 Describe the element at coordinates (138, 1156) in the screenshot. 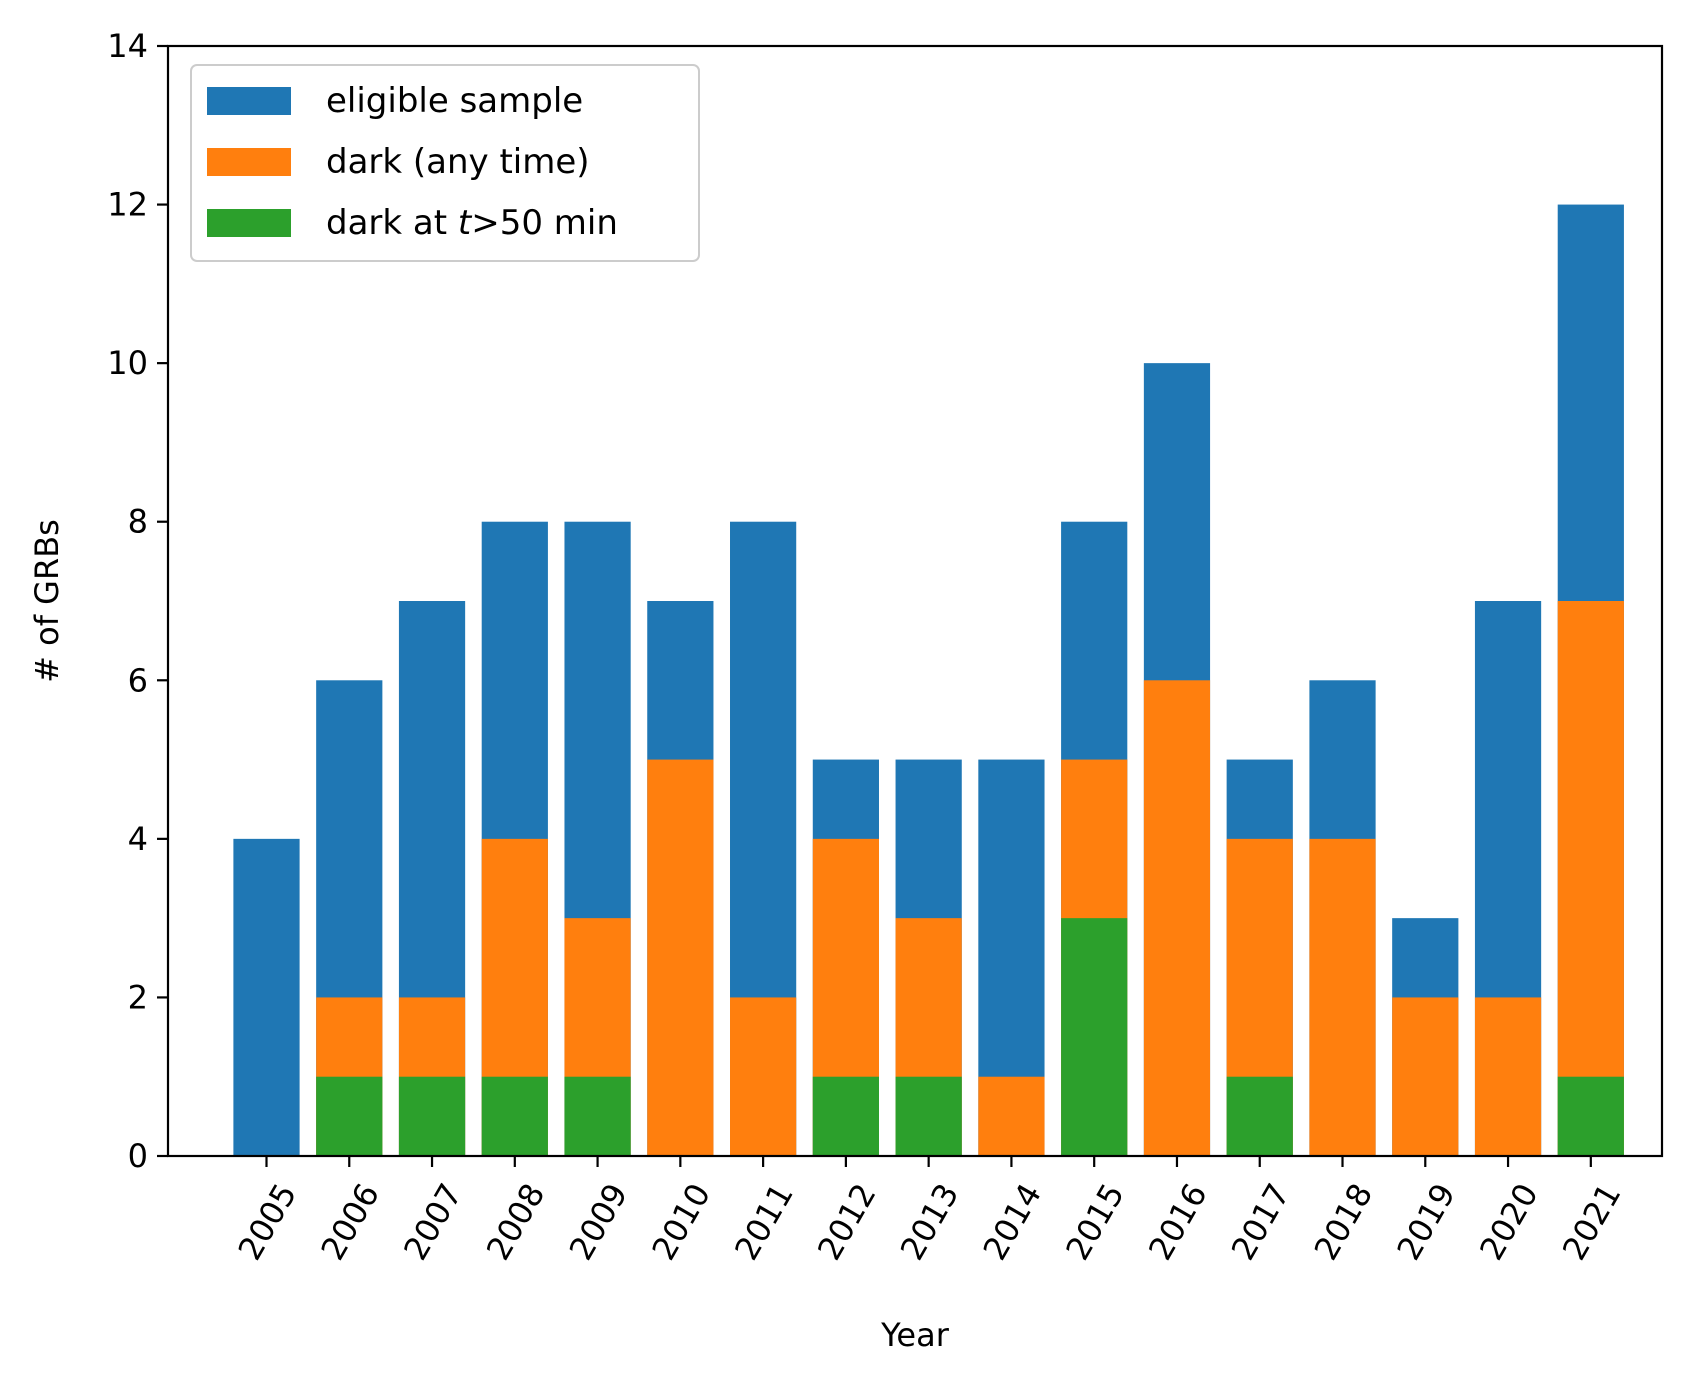

I see `y-tick-label: 0` at that location.